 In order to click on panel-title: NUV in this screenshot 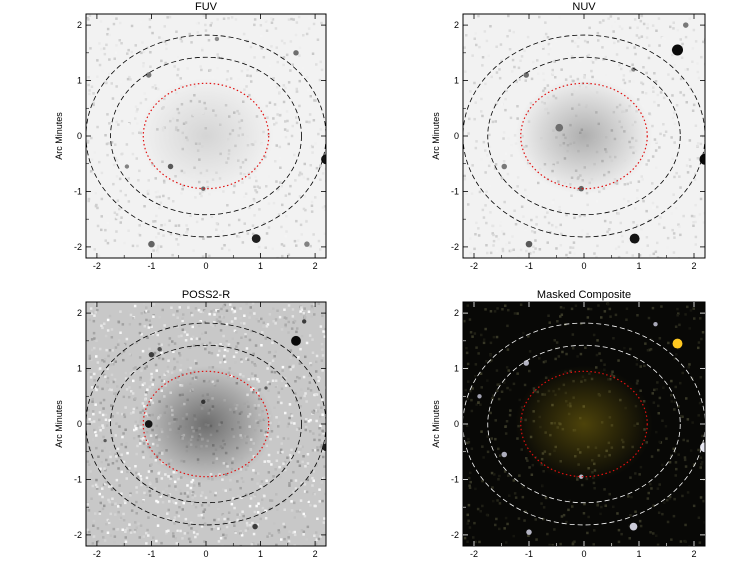, I will do `click(584, 7)`.